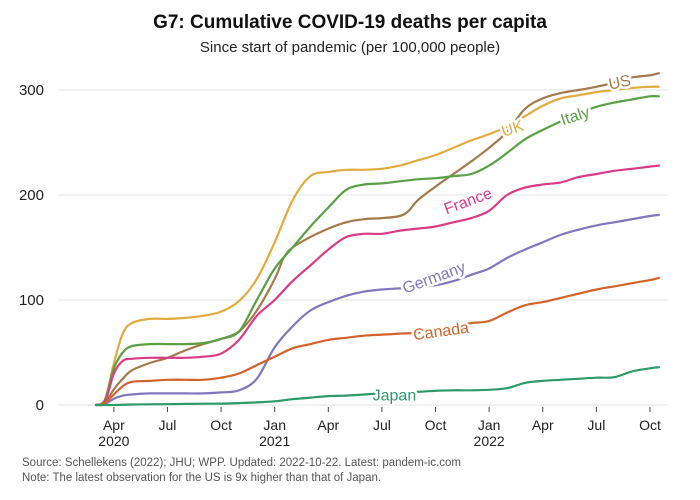 This screenshot has height=500, width=700. I want to click on x-tick-label-7-1: 2022, so click(489, 441).